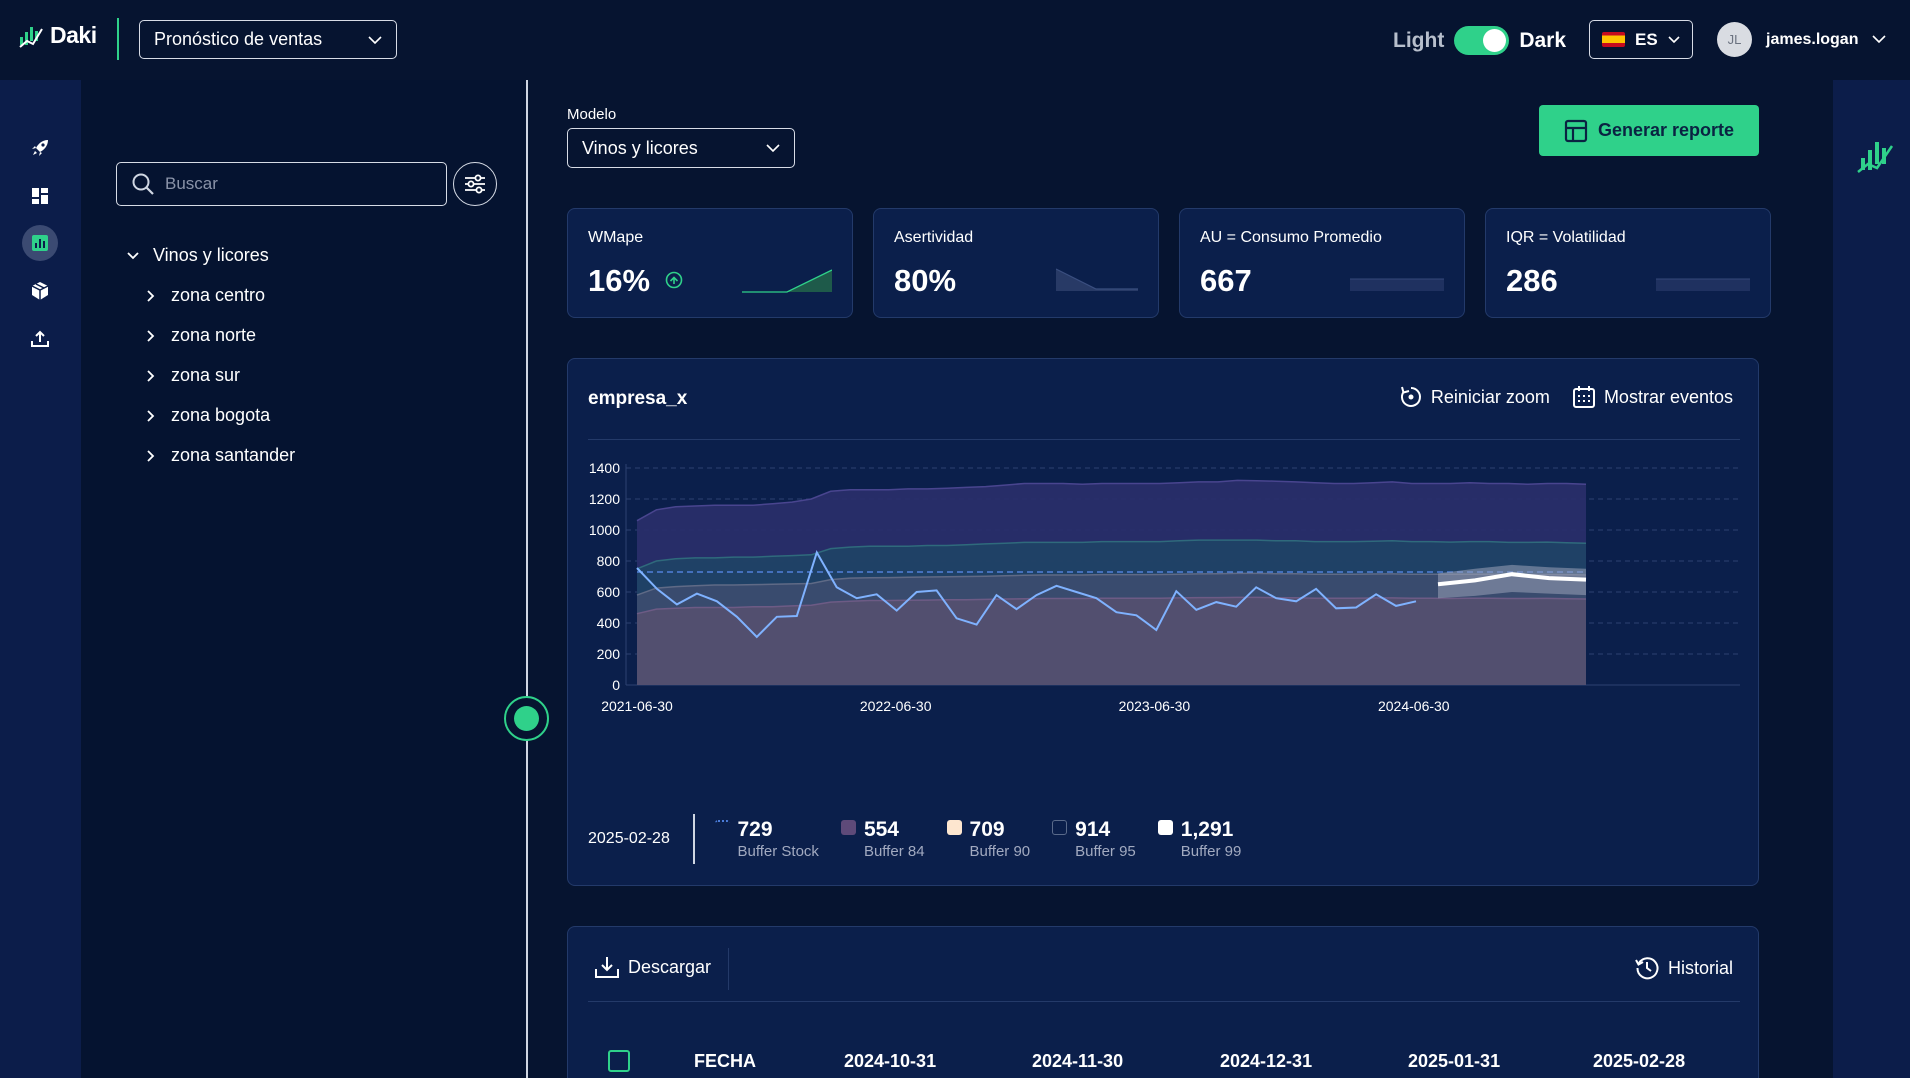  What do you see at coordinates (1647, 968) in the screenshot?
I see `history-icon` at bounding box center [1647, 968].